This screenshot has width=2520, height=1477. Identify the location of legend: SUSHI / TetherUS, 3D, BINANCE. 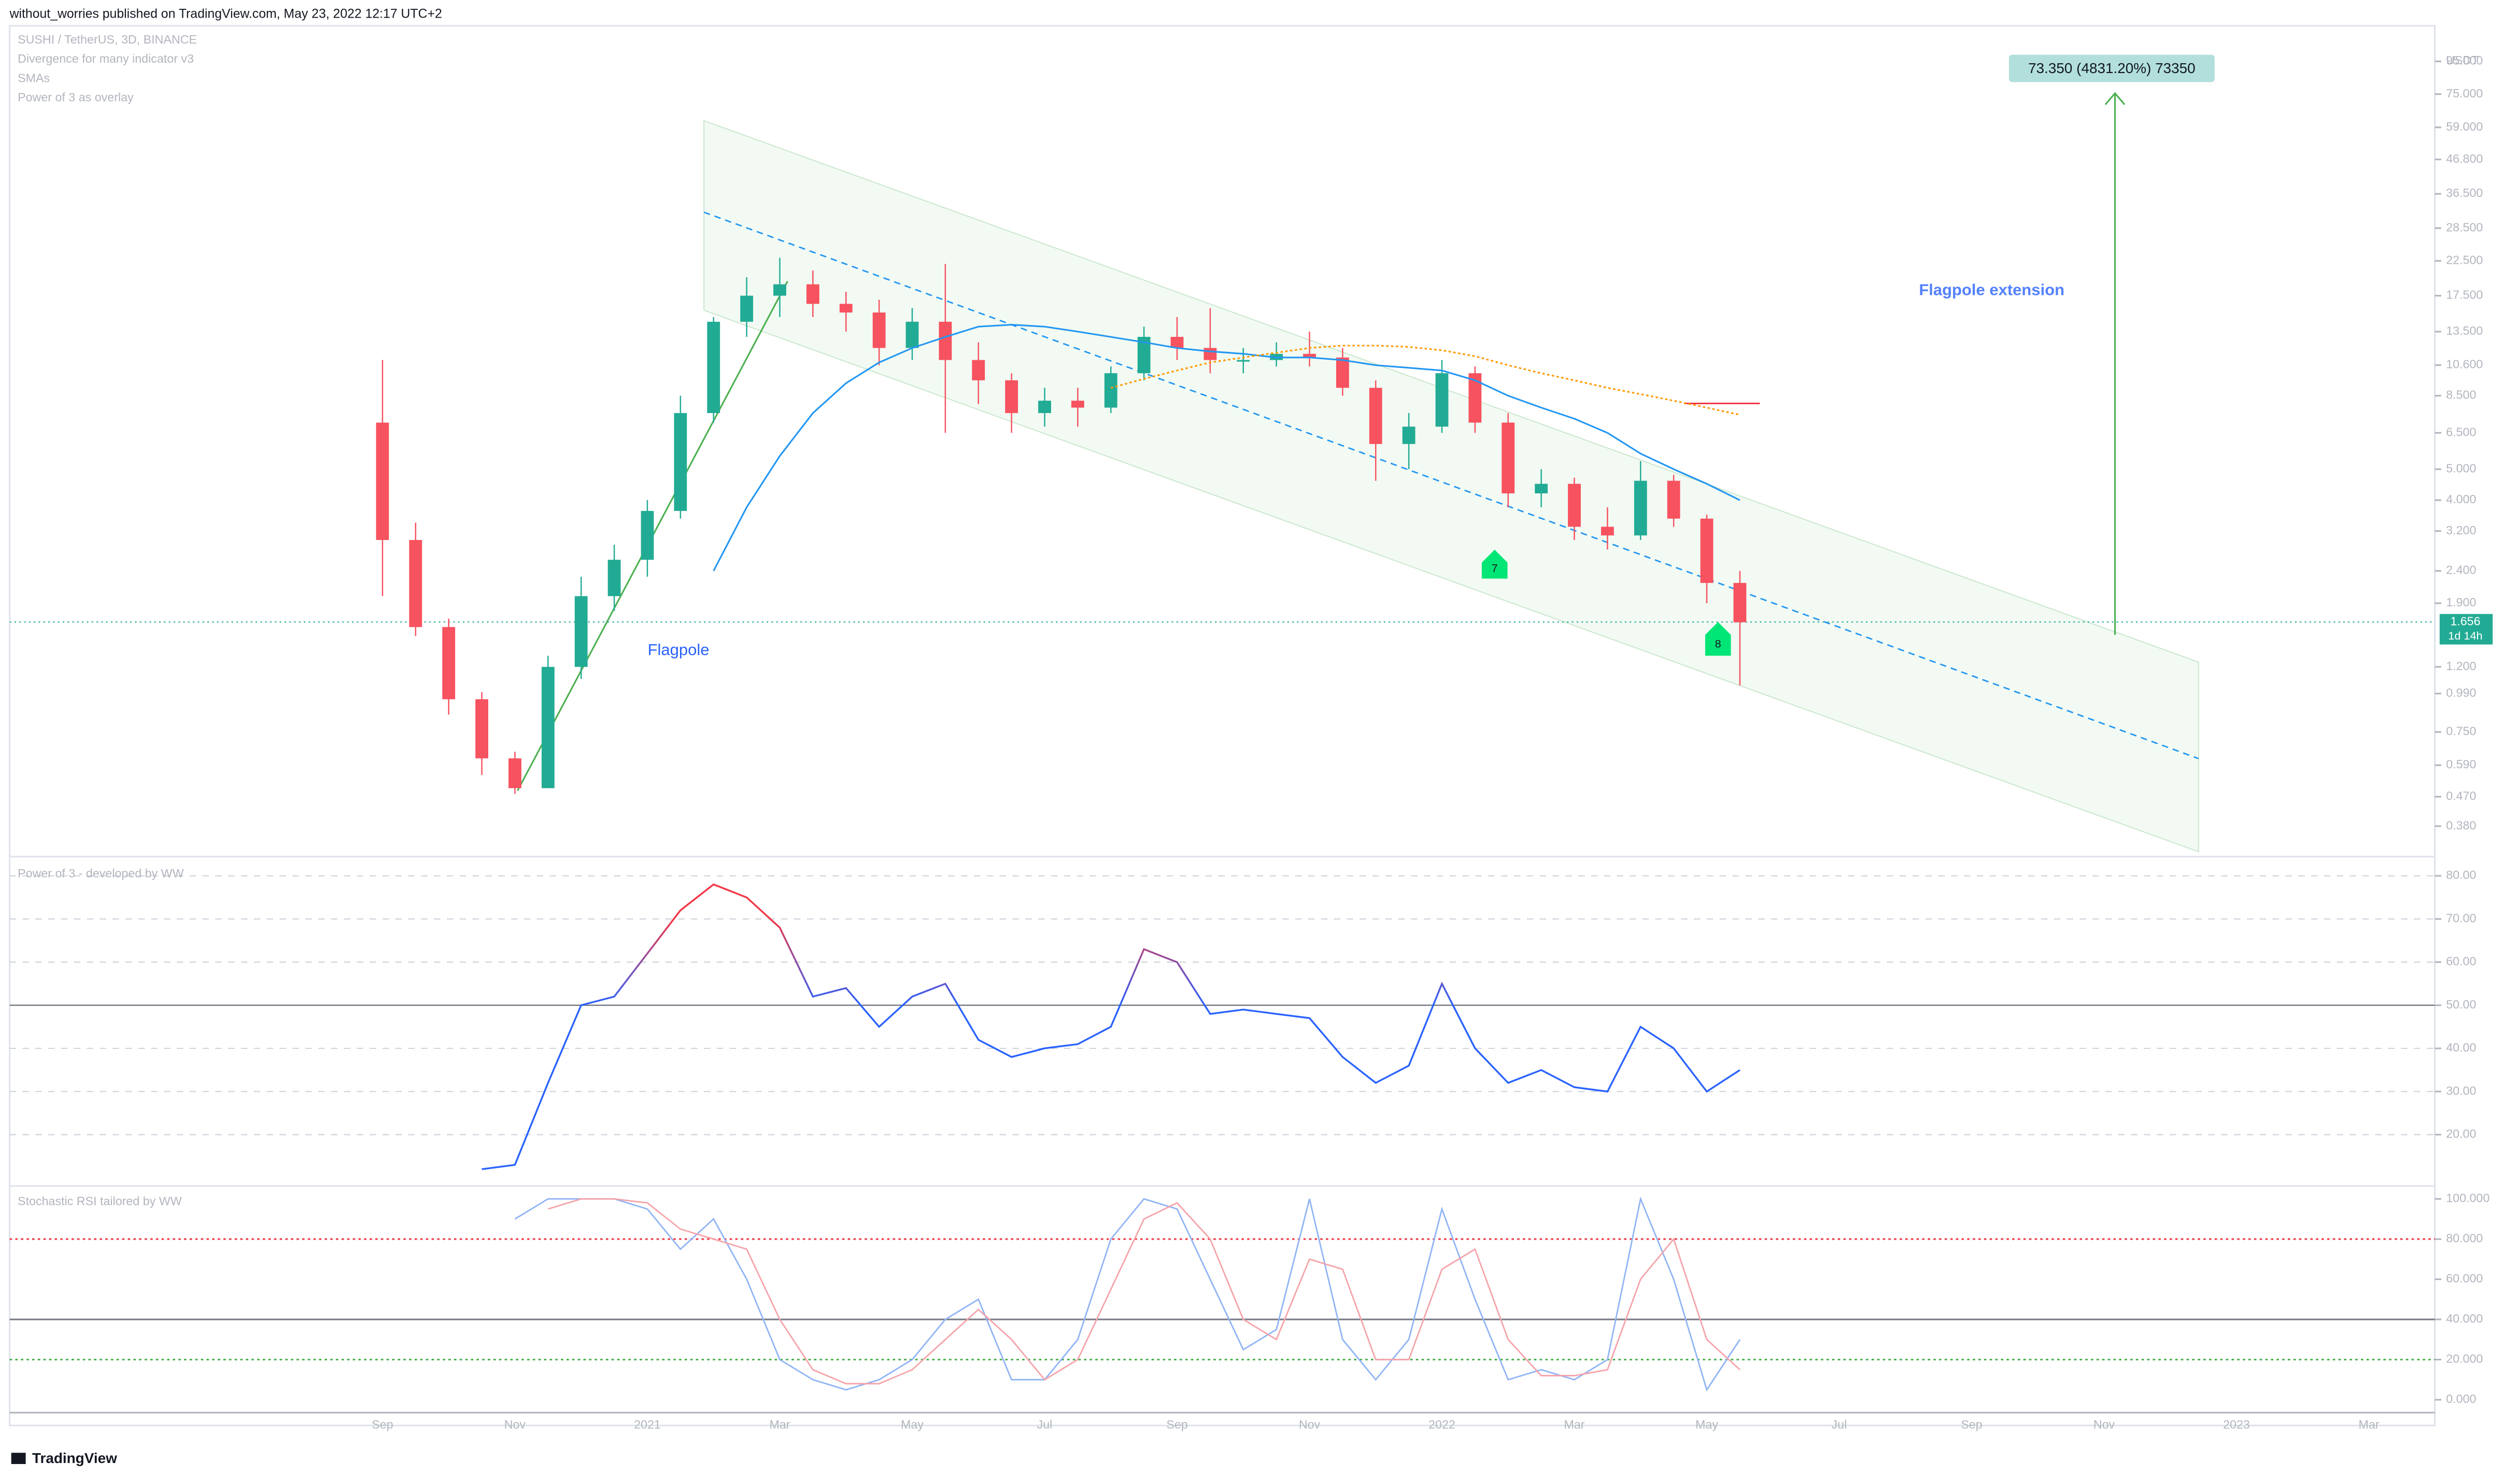
(107, 39).